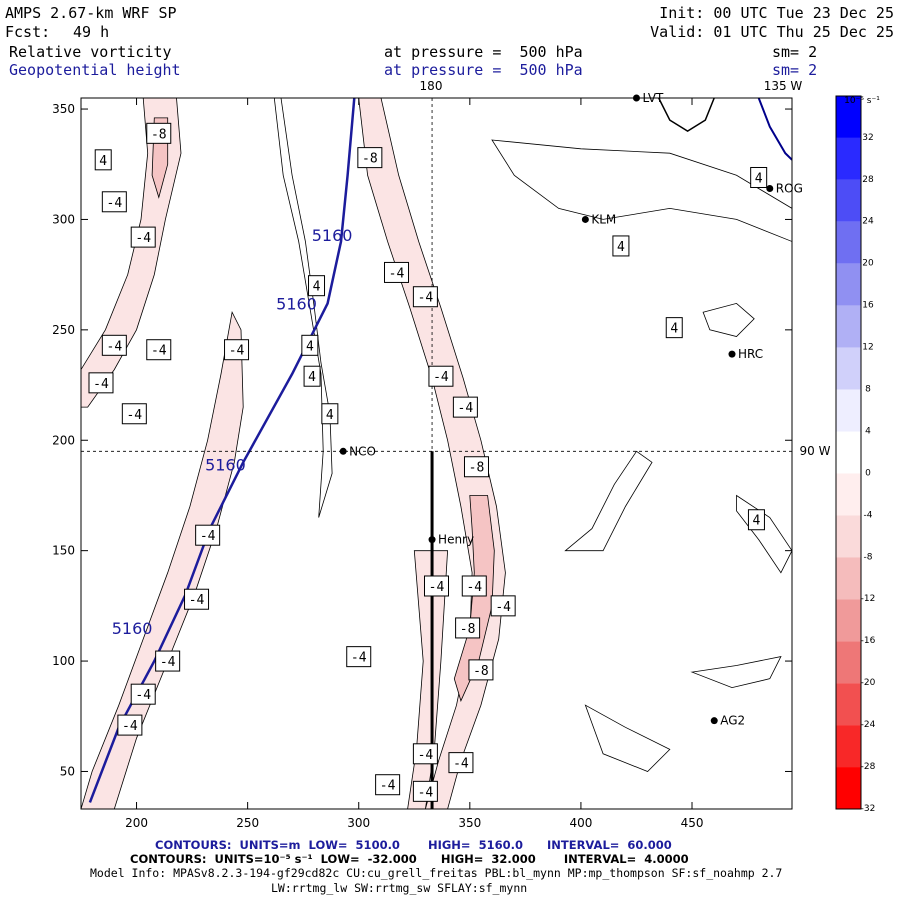  Describe the element at coordinates (603, 219) in the screenshot. I see `station-label: KLM` at that location.